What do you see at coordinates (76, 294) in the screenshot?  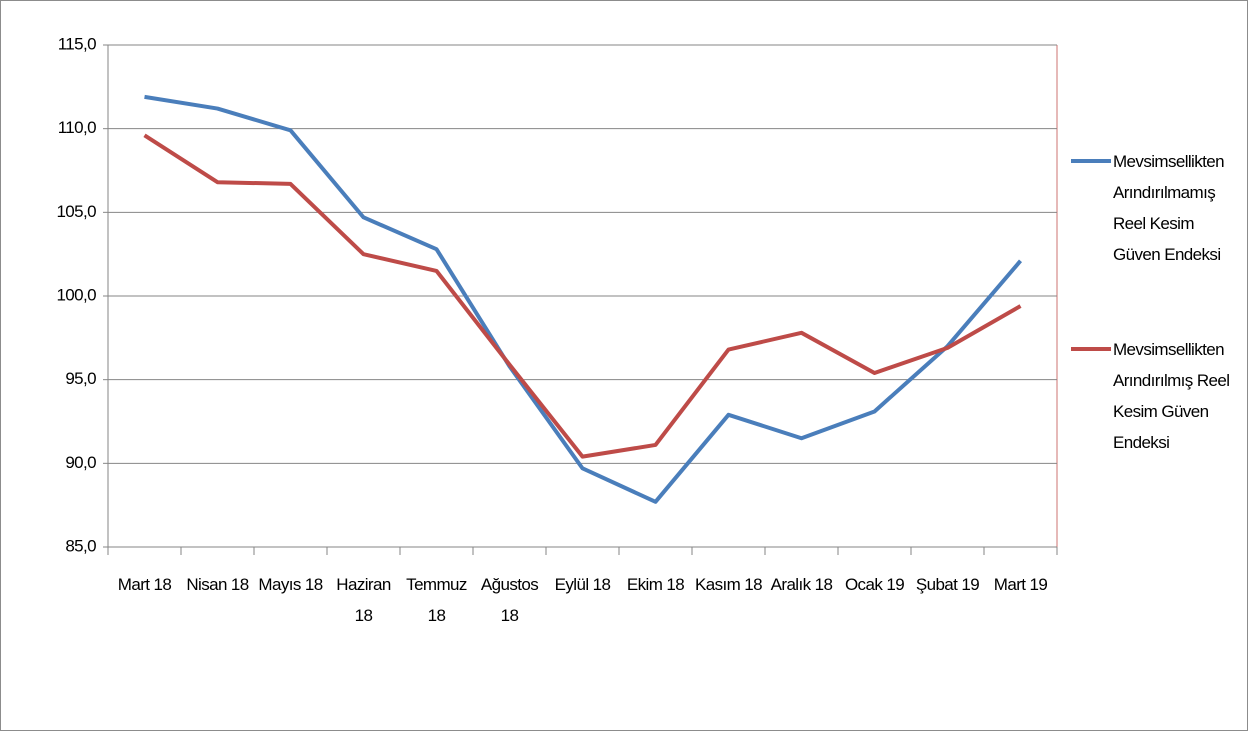 I see `y-tick-label: 100,0` at bounding box center [76, 294].